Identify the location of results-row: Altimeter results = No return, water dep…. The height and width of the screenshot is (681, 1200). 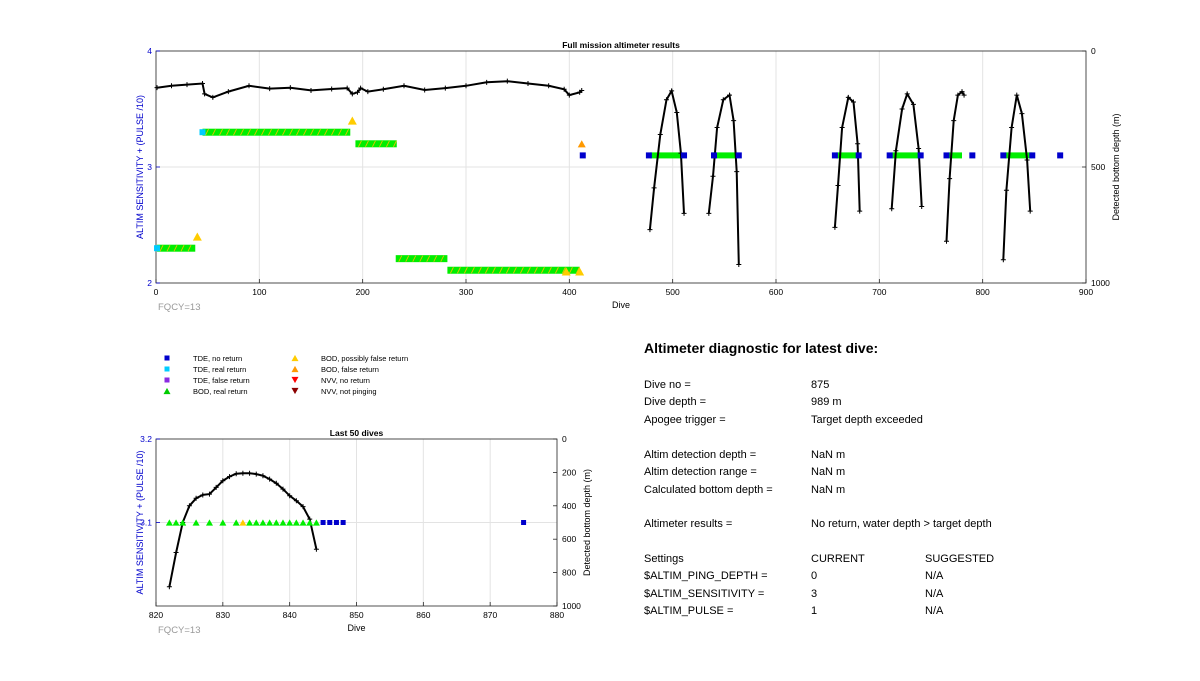
(914, 526).